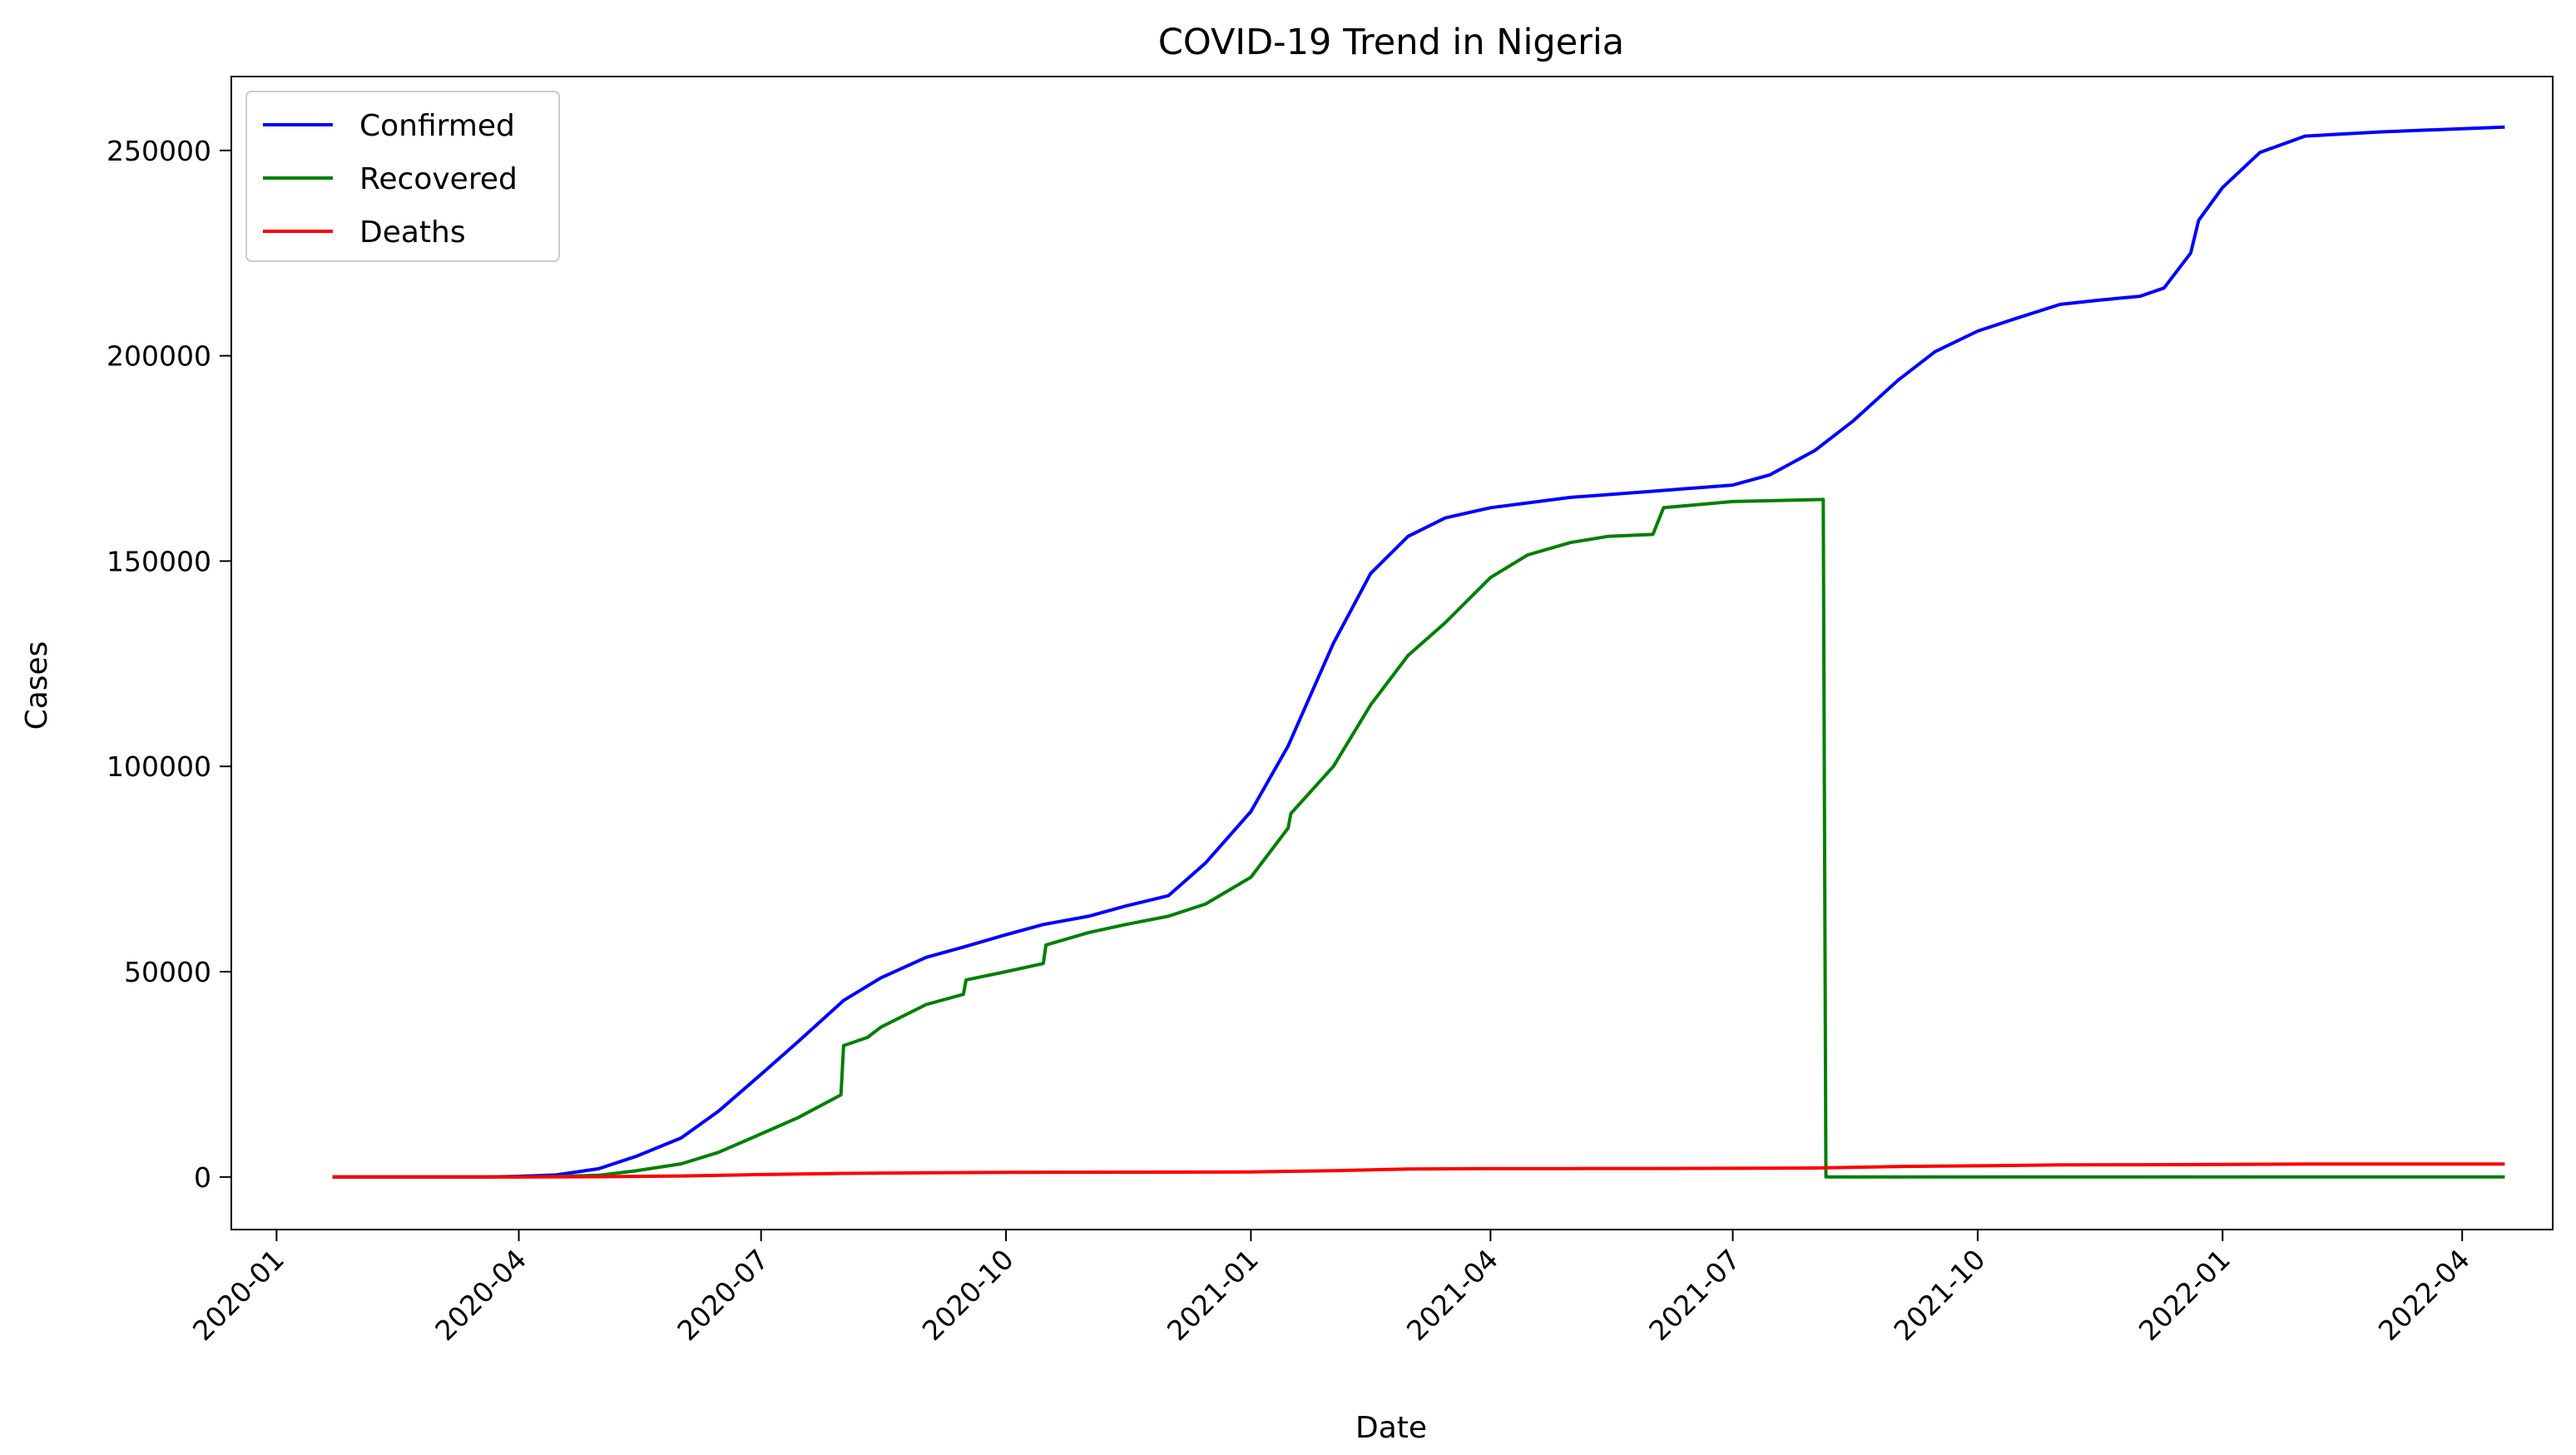 The height and width of the screenshot is (1455, 2576). What do you see at coordinates (159, 356) in the screenshot?
I see `y-tick-label: 200000` at bounding box center [159, 356].